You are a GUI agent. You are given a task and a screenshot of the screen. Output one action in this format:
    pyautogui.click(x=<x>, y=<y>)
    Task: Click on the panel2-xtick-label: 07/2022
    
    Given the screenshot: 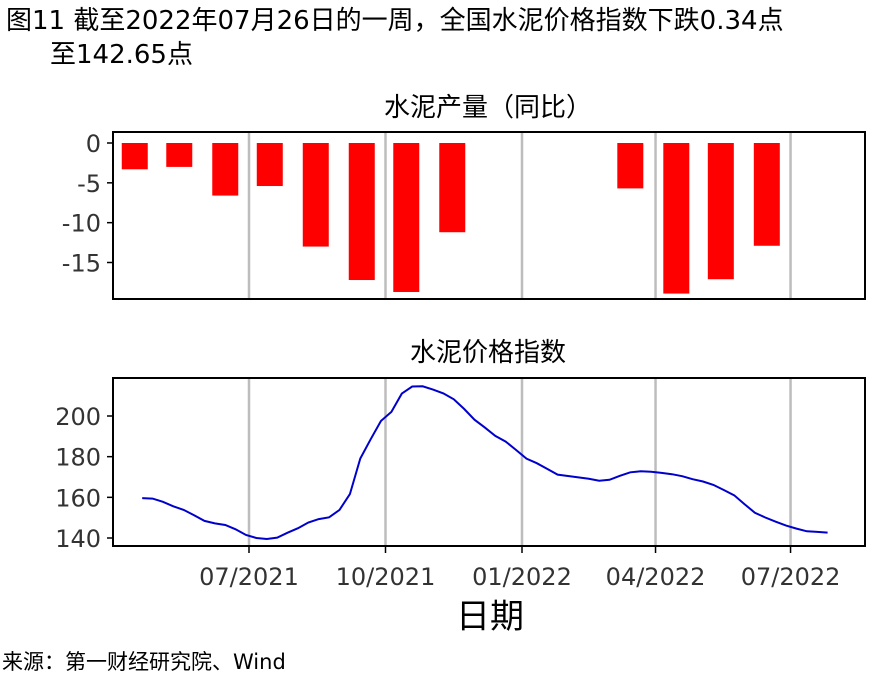 What is the action you would take?
    pyautogui.click(x=791, y=577)
    